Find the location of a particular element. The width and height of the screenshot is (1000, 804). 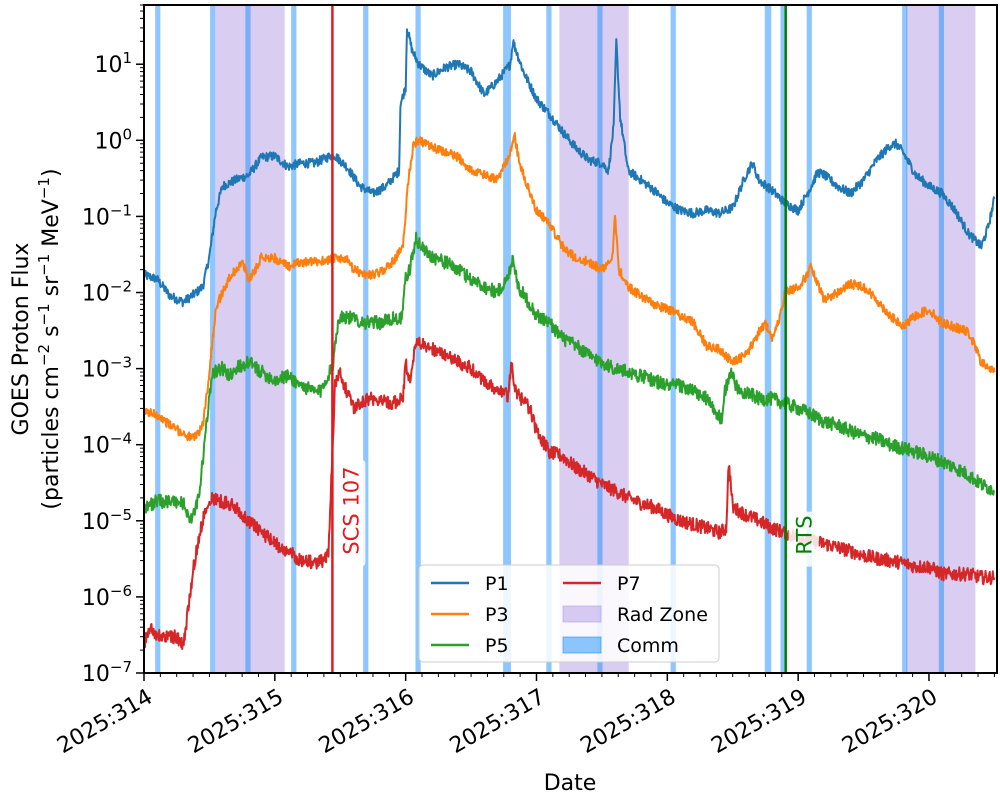

legend-label: Rad Zone is located at coordinates (662, 615).